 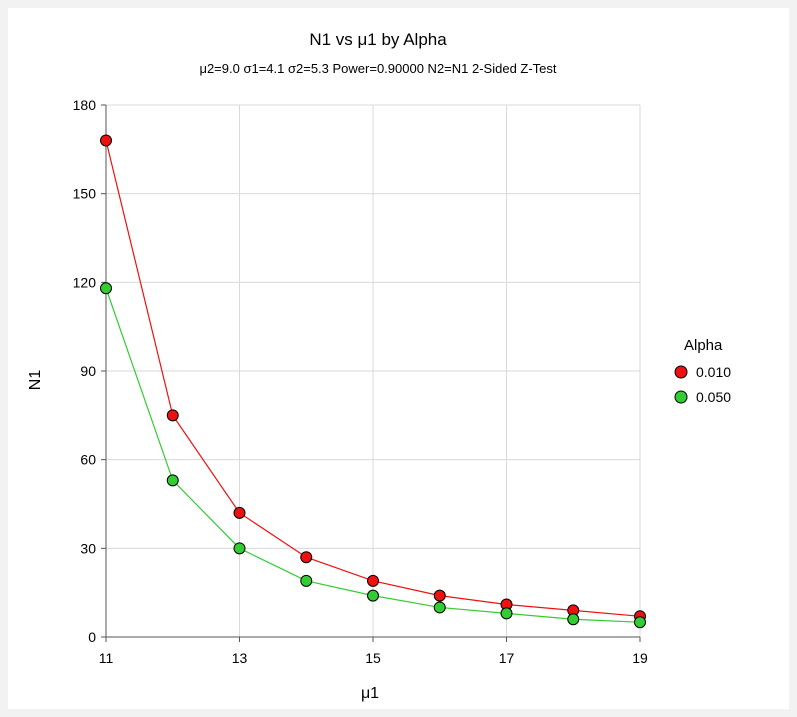 I want to click on y-tick-label: 0, so click(x=92, y=637).